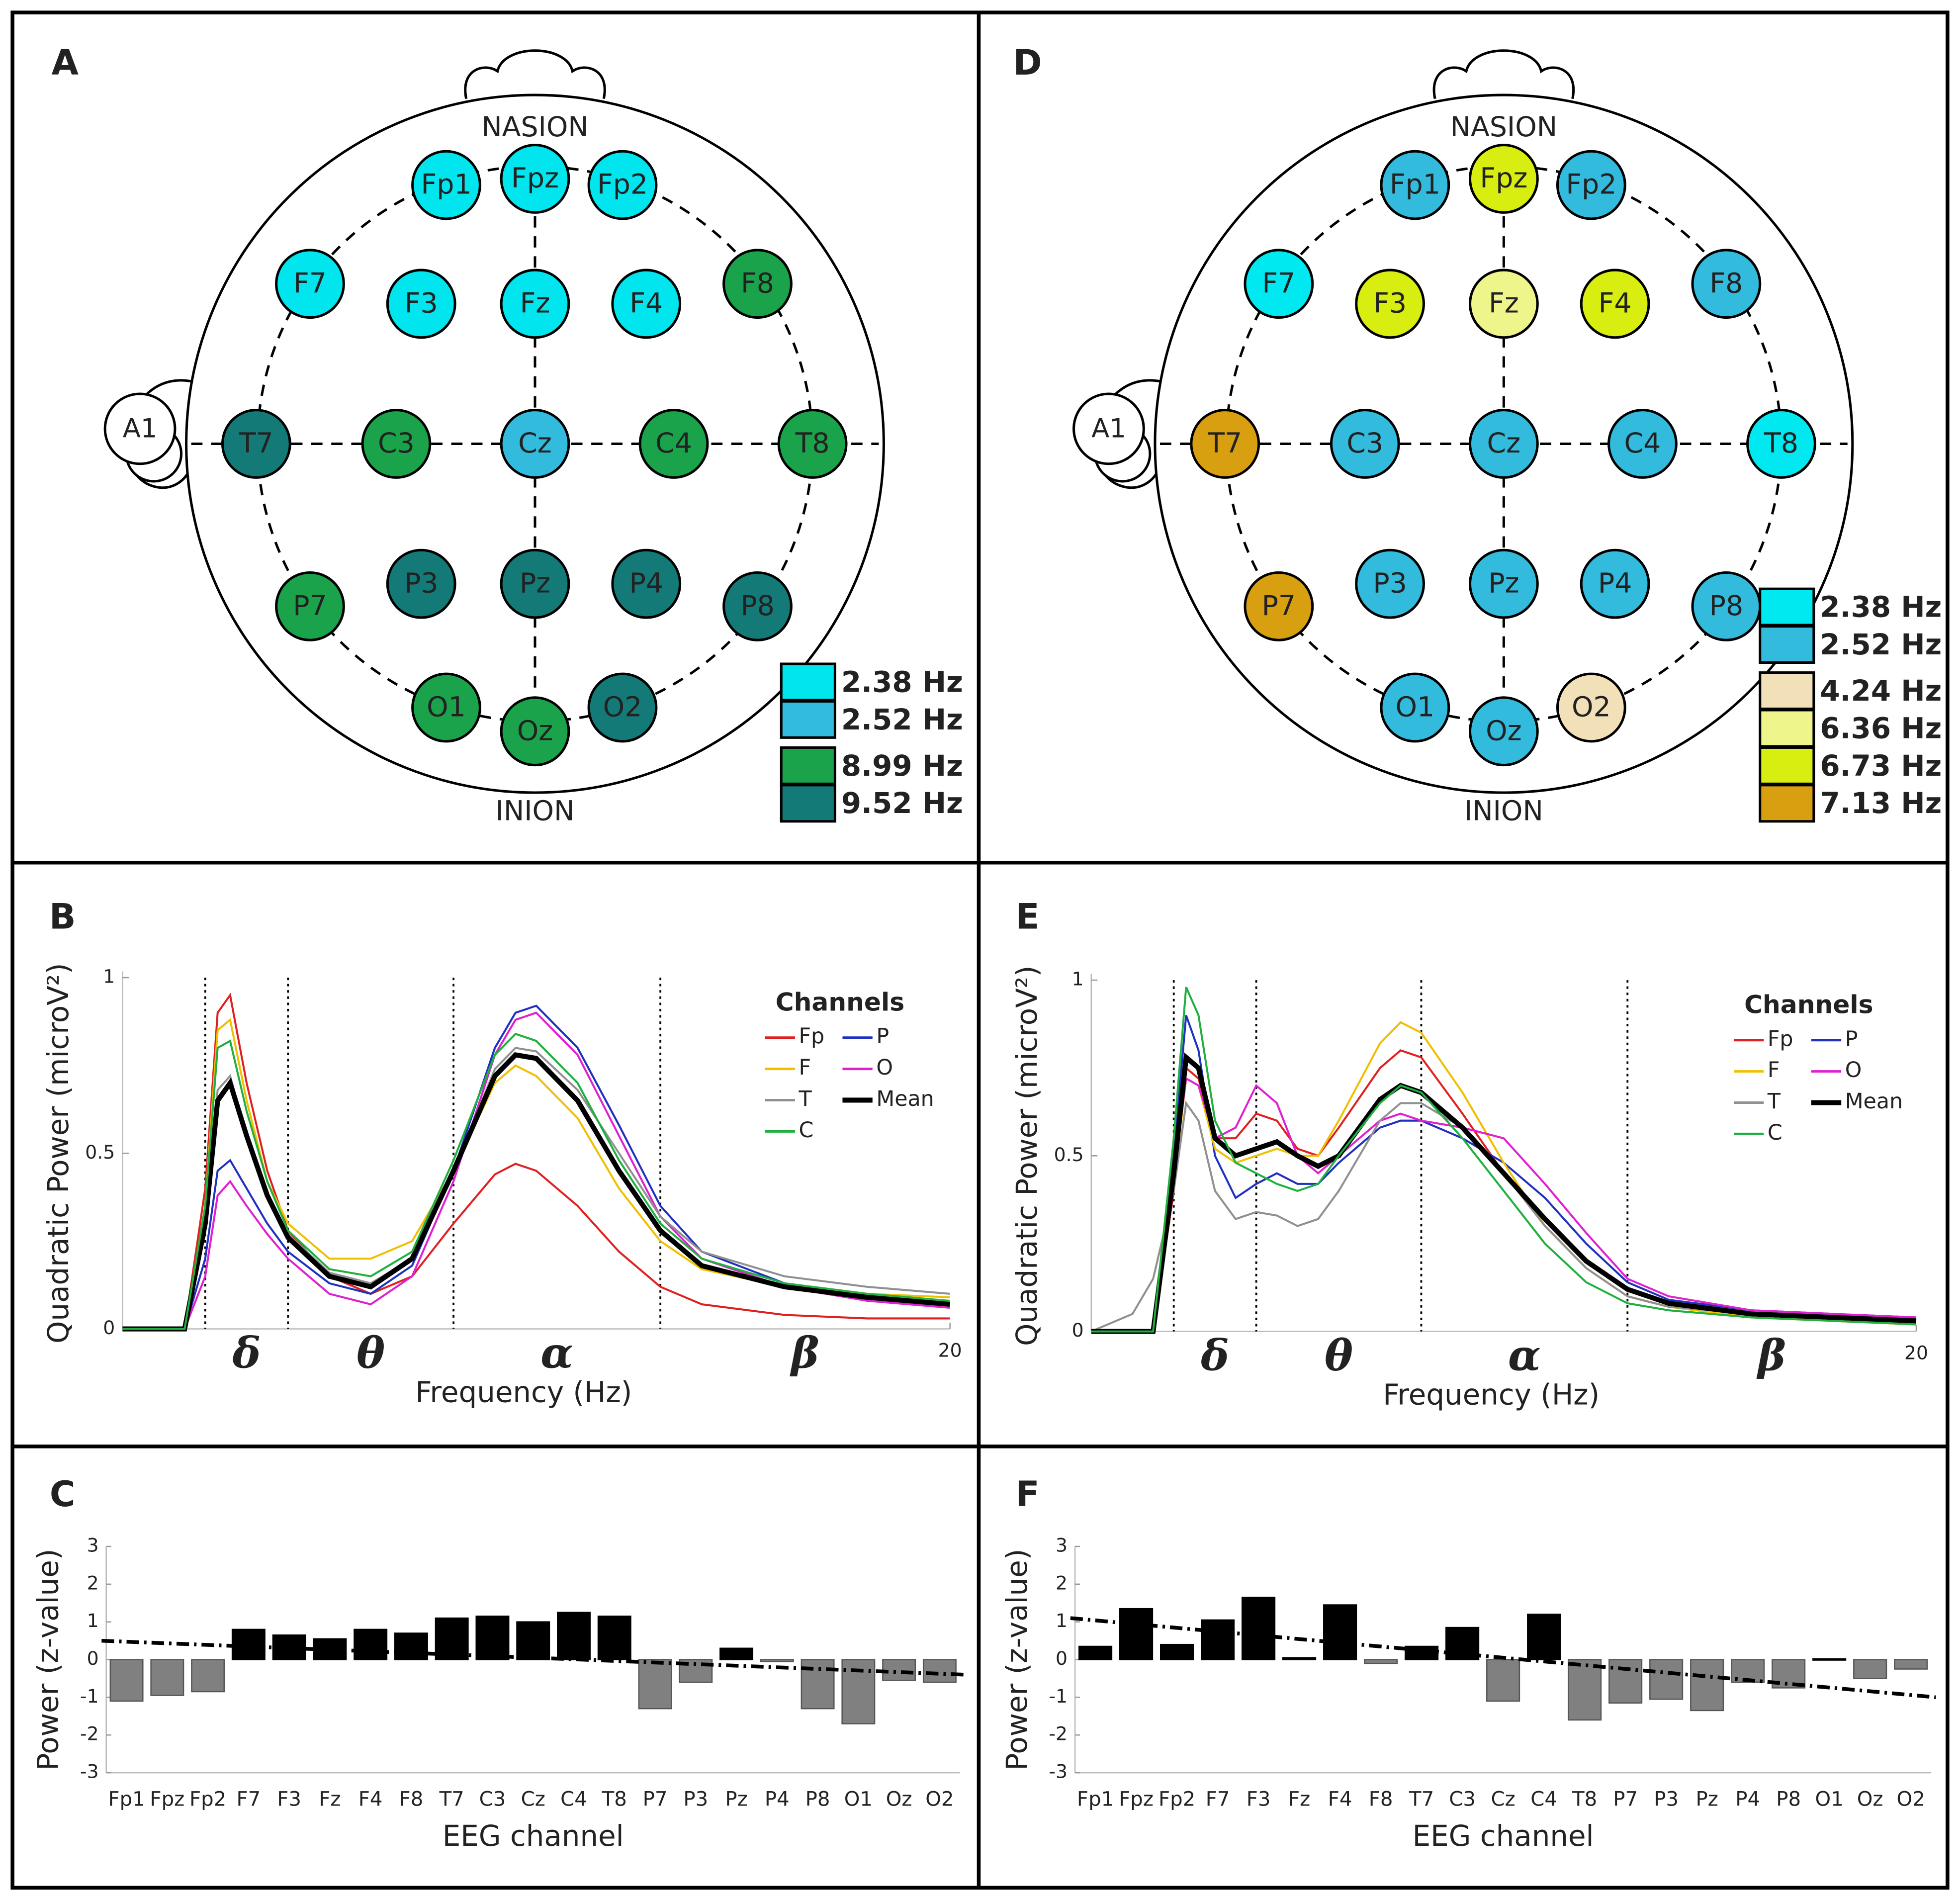 Image resolution: width=1960 pixels, height=1899 pixels. What do you see at coordinates (1503, 74) in the screenshot?
I see `nose` at bounding box center [1503, 74].